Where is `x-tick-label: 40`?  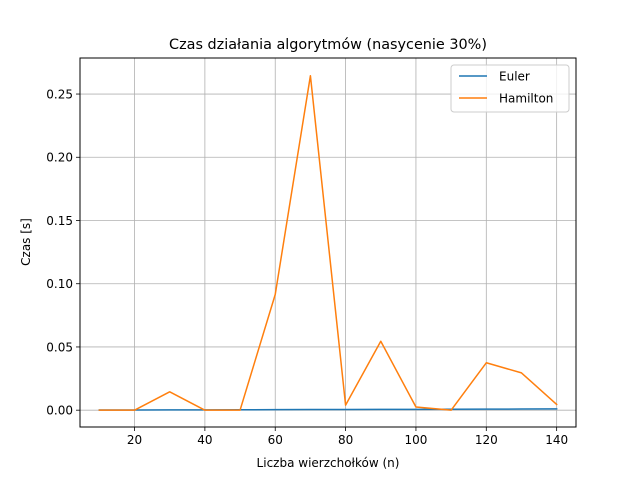 x-tick-label: 40 is located at coordinates (204, 440).